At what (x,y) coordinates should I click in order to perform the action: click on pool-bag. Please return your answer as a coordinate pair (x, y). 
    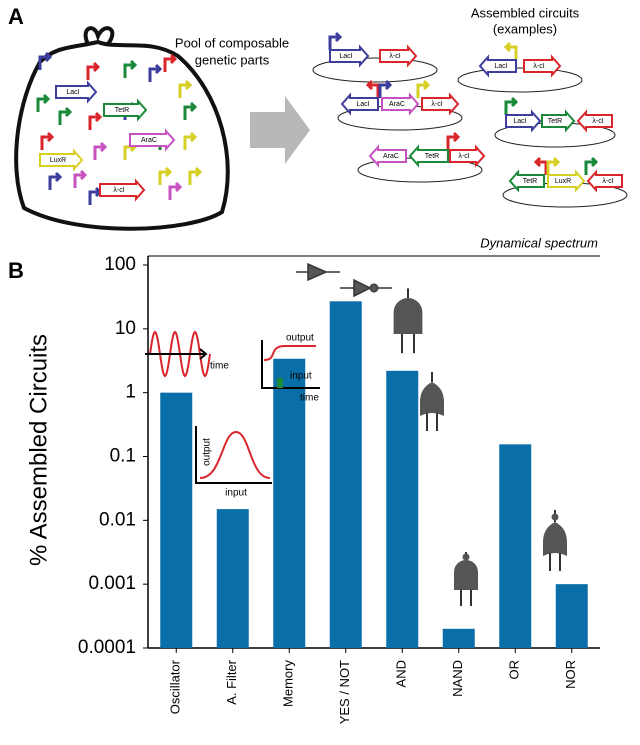
    Looking at the image, I should click on (122, 135).